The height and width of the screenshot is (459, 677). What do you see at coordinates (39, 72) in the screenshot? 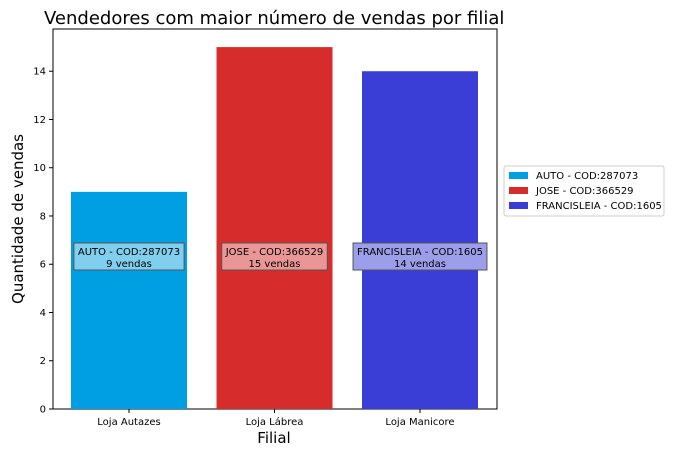
I see `y-tick-label: 14` at bounding box center [39, 72].